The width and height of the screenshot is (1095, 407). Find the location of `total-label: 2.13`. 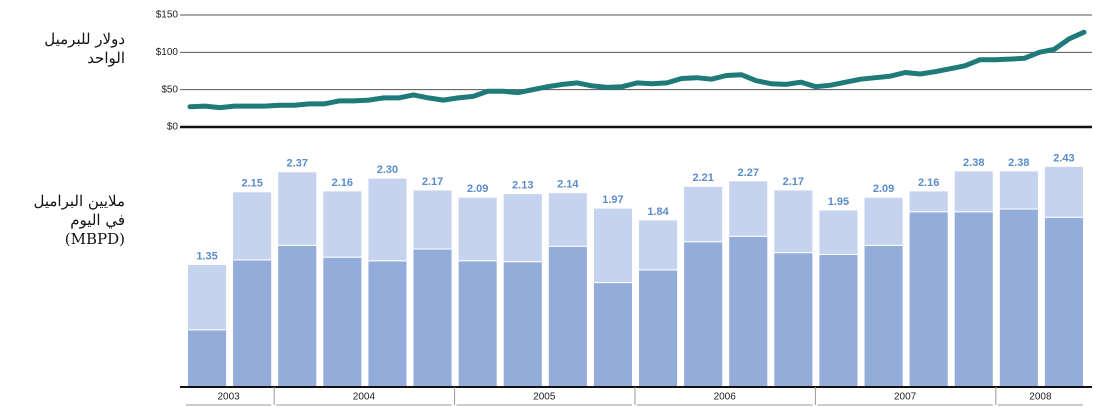

total-label: 2.13 is located at coordinates (522, 186).